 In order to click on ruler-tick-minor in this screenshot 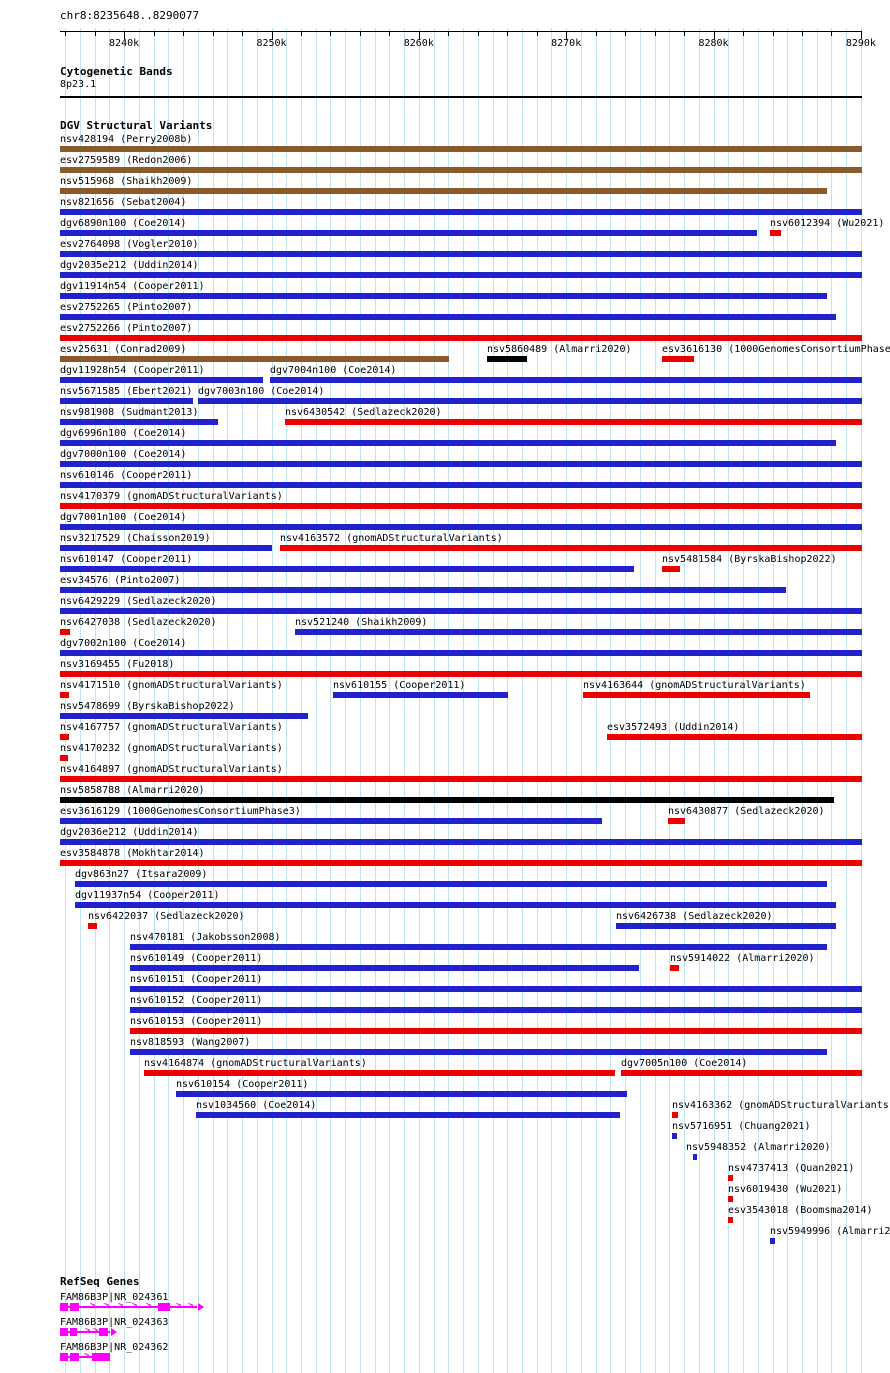, I will do `click(684, 33)`.